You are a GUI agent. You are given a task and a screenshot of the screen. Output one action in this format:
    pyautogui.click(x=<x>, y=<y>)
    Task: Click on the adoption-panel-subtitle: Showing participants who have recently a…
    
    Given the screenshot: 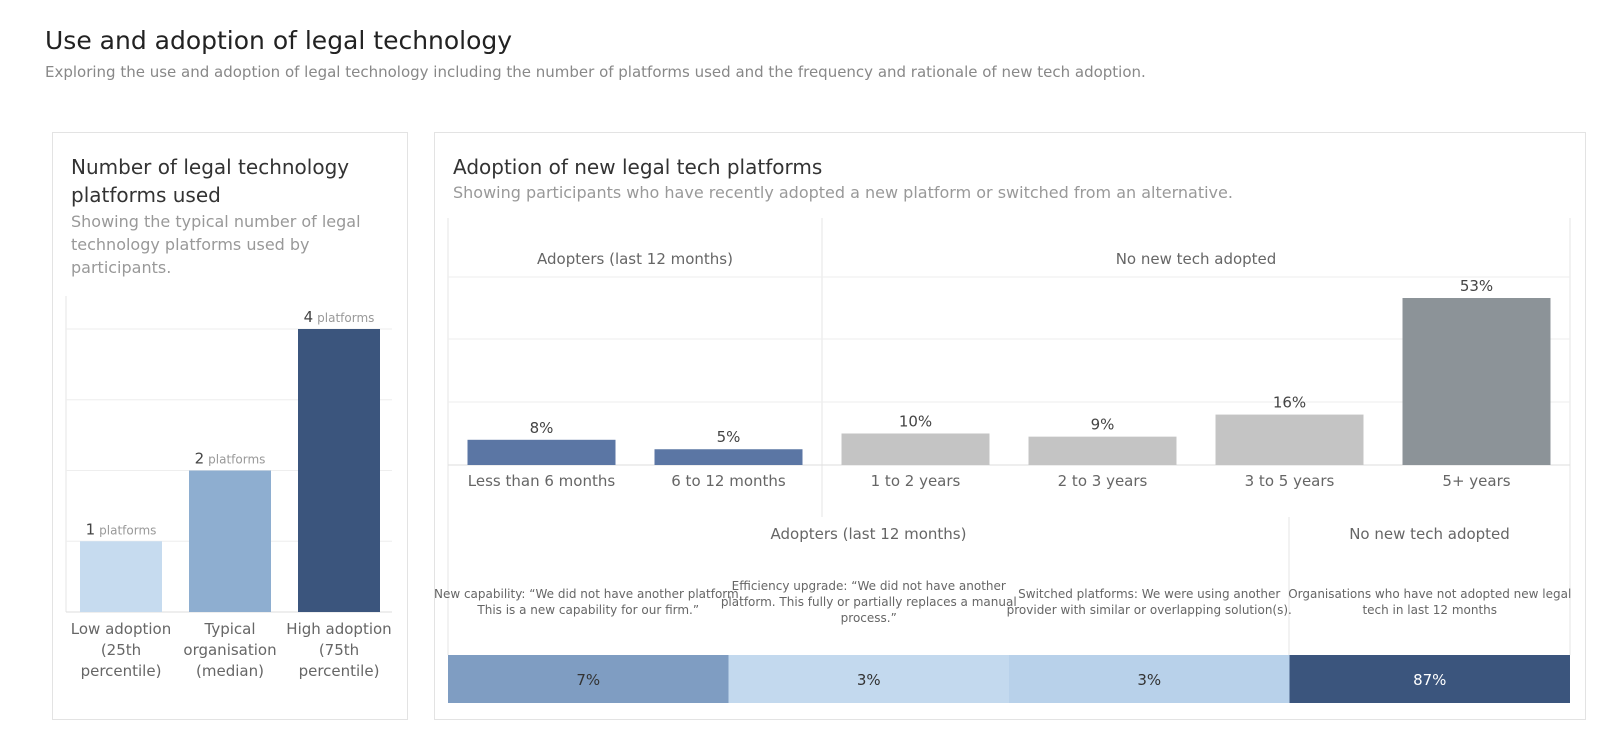 What is the action you would take?
    pyautogui.click(x=843, y=192)
    